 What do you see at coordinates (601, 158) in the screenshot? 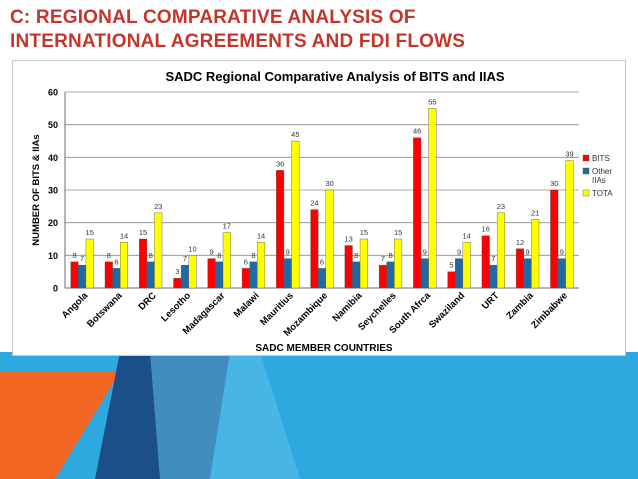
I see `legend-entry: BITS` at bounding box center [601, 158].